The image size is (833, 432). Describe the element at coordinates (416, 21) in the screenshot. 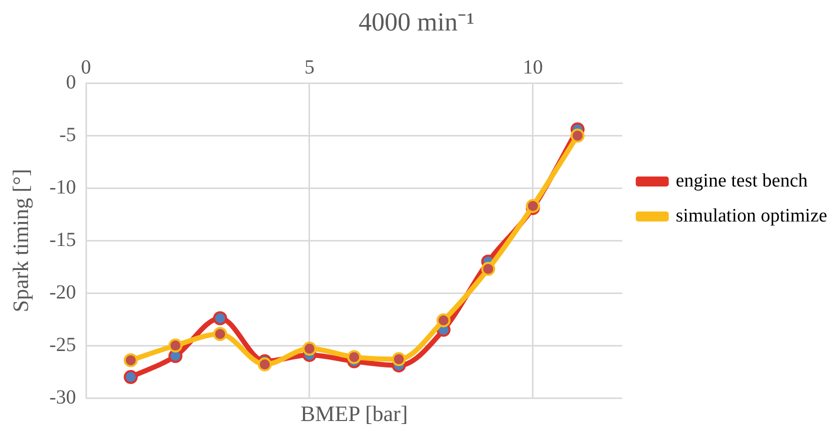

I see `chart-title: 4000 min⁻¹` at that location.